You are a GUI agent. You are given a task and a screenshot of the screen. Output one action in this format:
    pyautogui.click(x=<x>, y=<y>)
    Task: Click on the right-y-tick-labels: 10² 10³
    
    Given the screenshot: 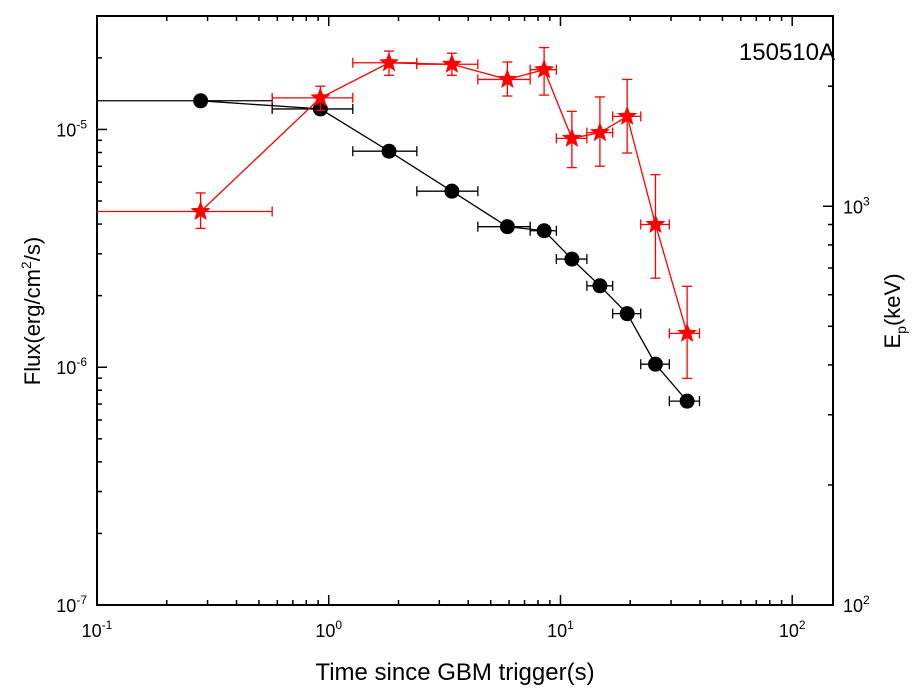 What is the action you would take?
    pyautogui.click(x=856, y=405)
    